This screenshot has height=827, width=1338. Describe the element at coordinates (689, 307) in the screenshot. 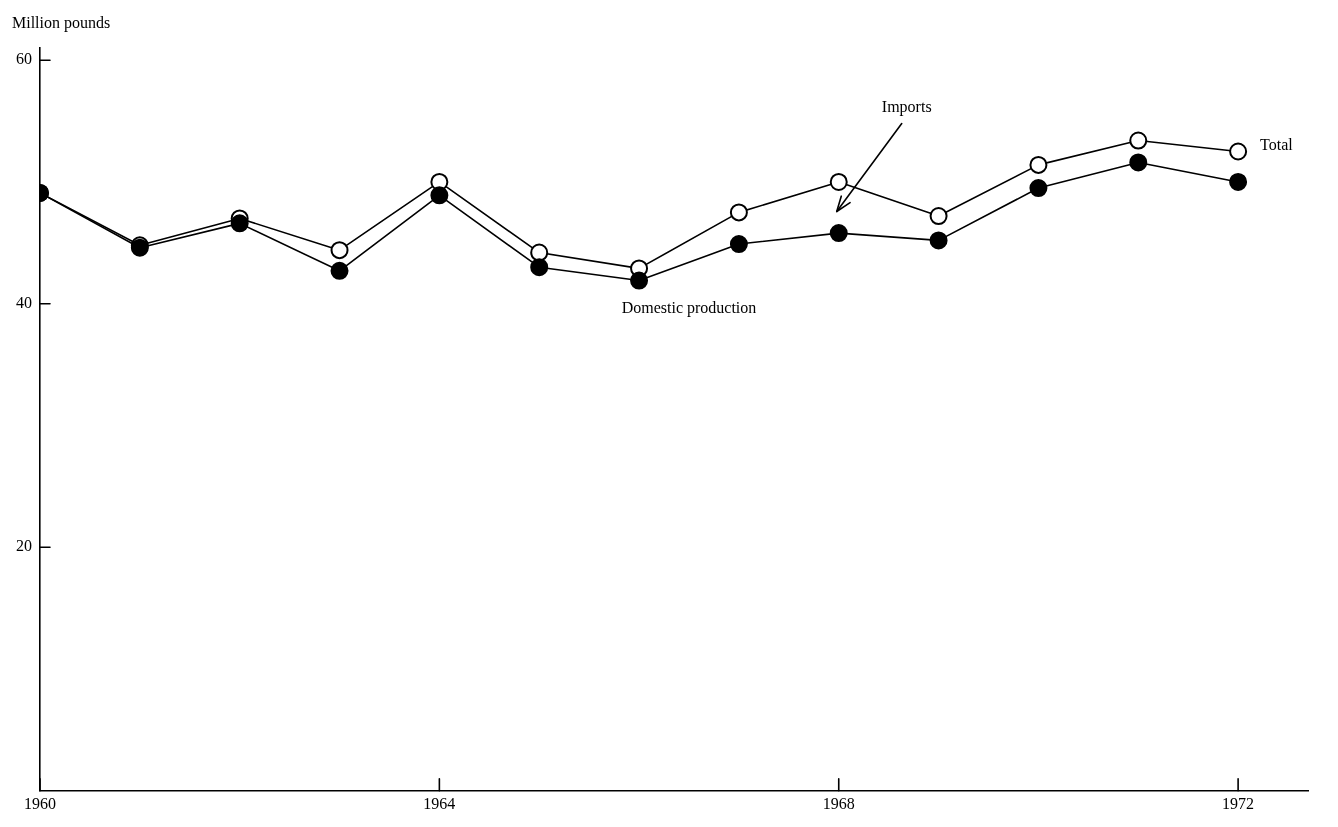

I see `series-label: Domestic production` at that location.